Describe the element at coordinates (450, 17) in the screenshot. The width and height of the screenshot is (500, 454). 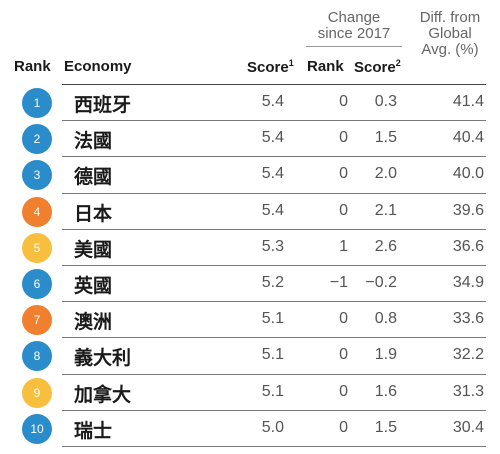
I see `header-diff-line1: Diff. from` at that location.